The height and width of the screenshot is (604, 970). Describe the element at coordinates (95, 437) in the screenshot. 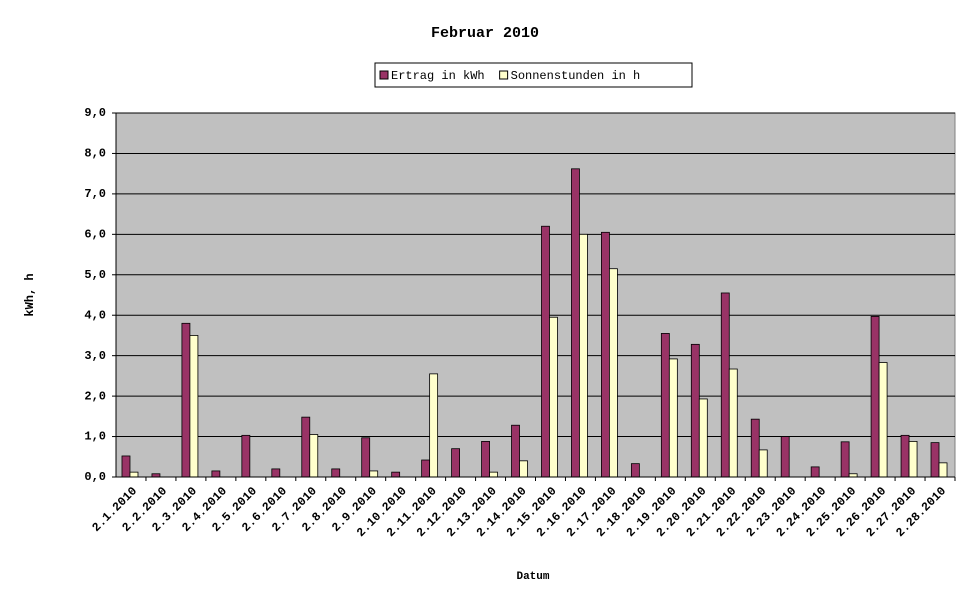

I see `y-tick-label: 1,0` at that location.